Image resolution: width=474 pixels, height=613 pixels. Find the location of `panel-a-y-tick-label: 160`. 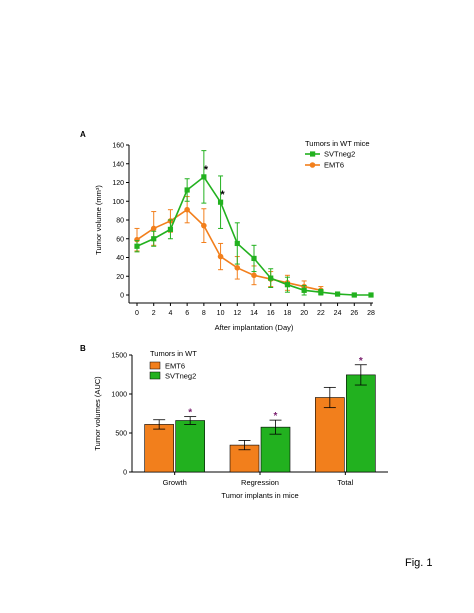

panel-a-y-tick-label: 160 is located at coordinates (118, 146).